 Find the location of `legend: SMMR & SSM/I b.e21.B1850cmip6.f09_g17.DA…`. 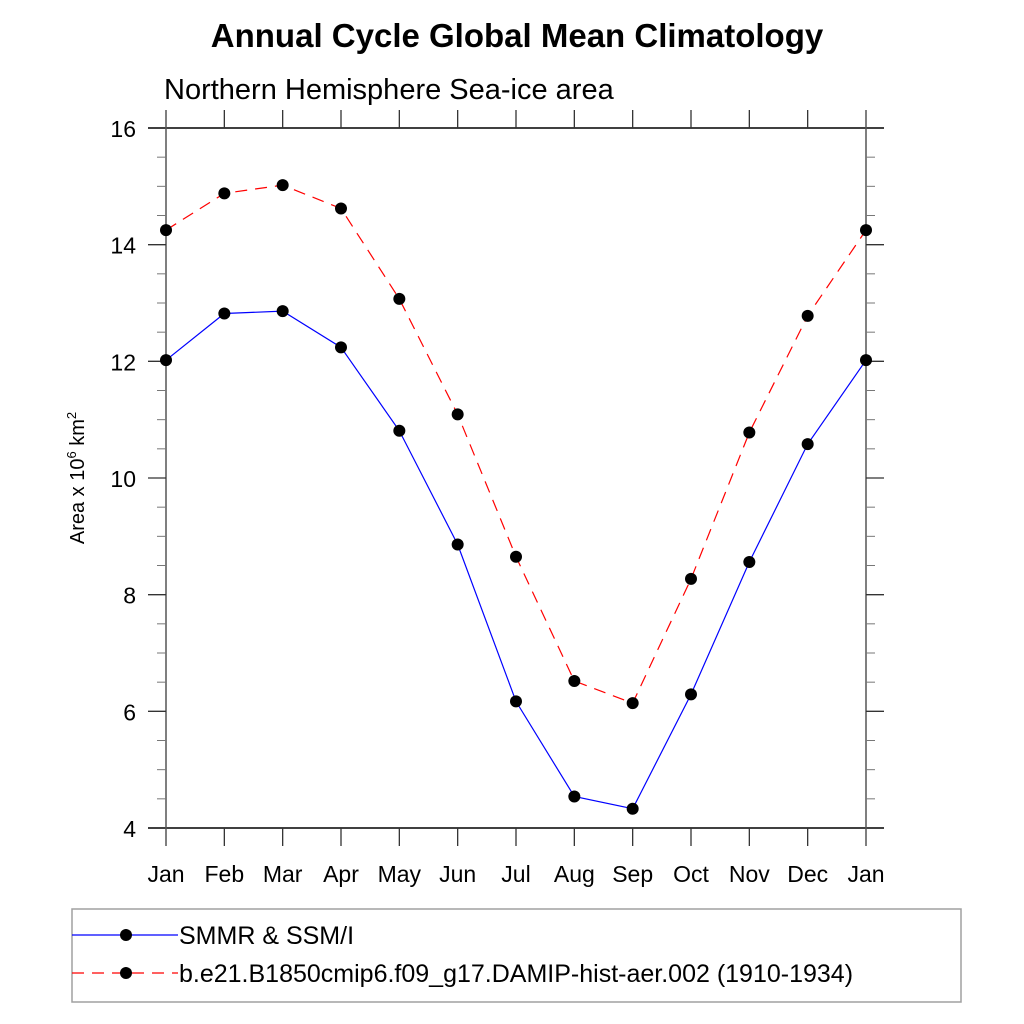

legend: SMMR & SSM/I b.e21.B1850cmip6.f09_g17.DA… is located at coordinates (516, 955).